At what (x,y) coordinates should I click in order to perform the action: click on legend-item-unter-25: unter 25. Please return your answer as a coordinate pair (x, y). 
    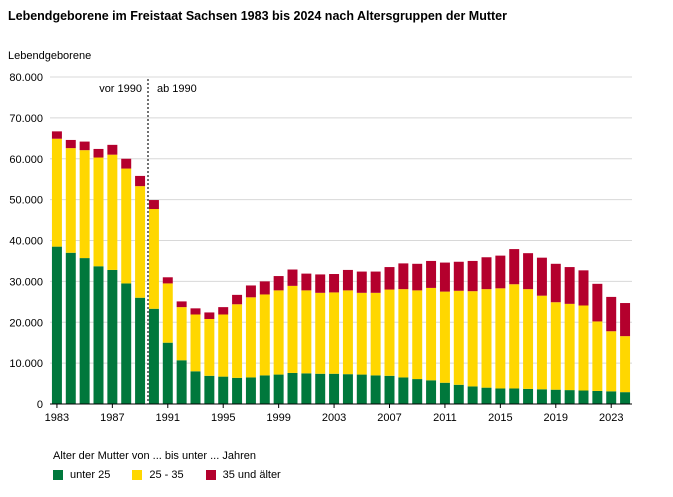
    Looking at the image, I should click on (81, 475).